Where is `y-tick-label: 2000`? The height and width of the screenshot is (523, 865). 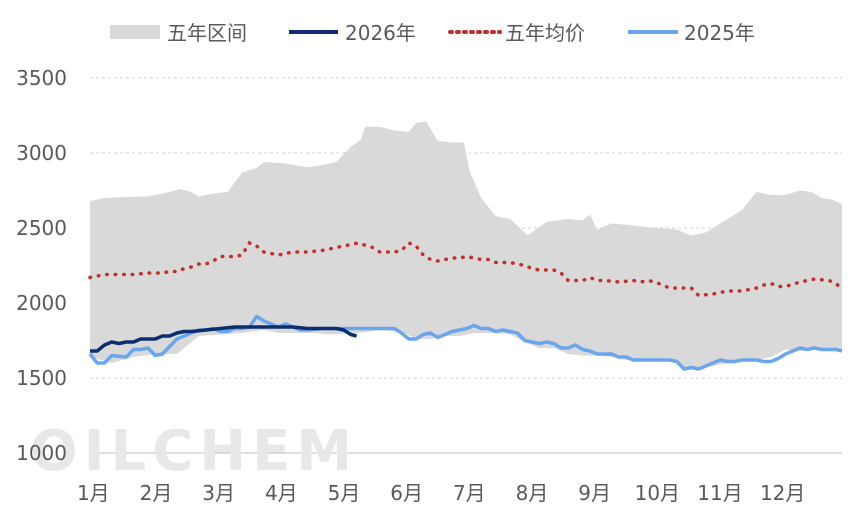 y-tick-label: 2000 is located at coordinates (41, 303).